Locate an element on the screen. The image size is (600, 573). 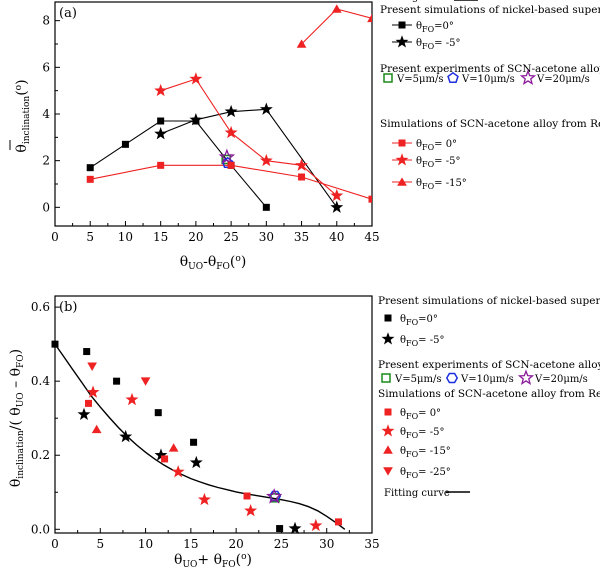
y-tick-label: 2 is located at coordinates (46, 161).